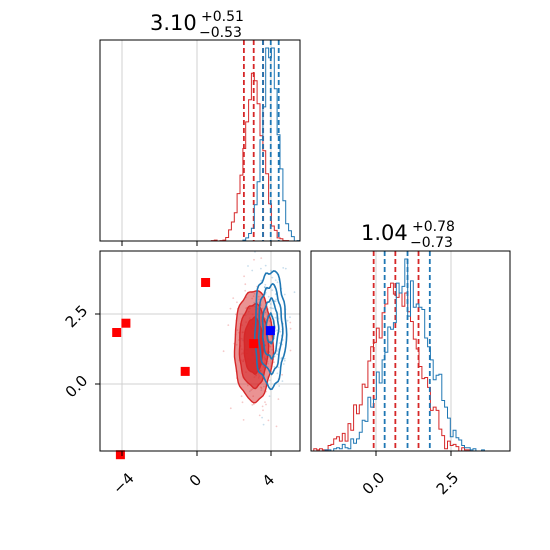 This screenshot has width=550, height=550. Describe the element at coordinates (222, 17) in the screenshot. I see `panel-title-plus: +0.51` at that location.